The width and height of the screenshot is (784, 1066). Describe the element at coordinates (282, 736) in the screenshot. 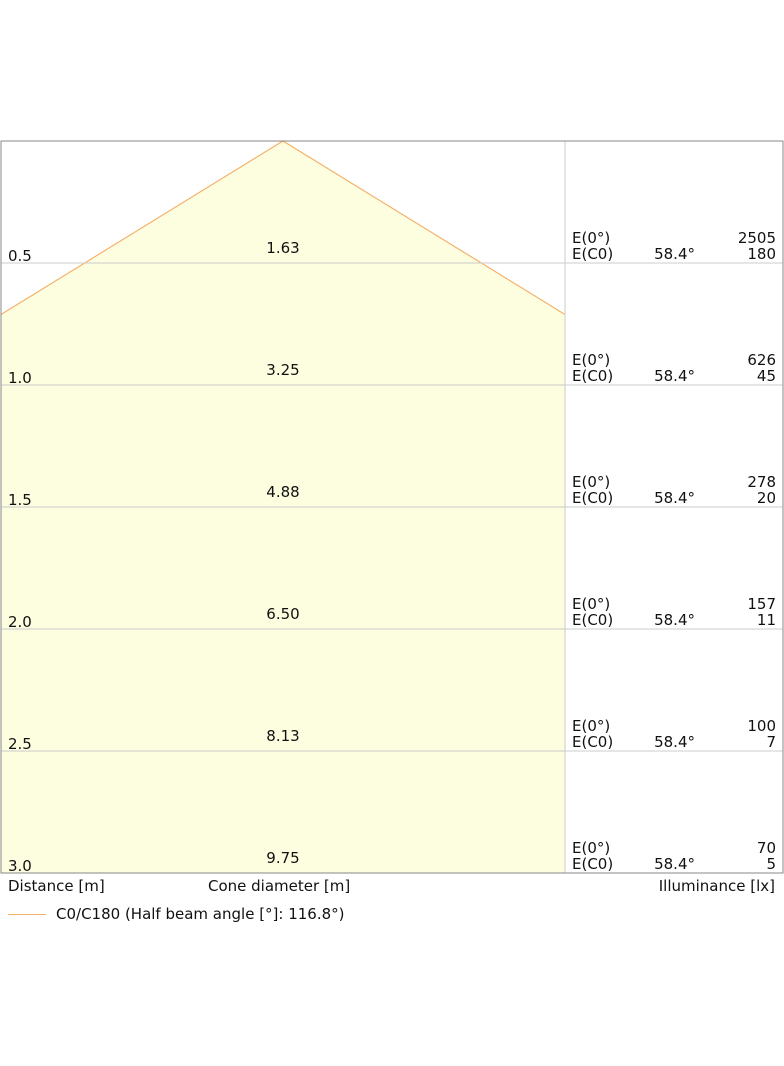

I see `cone-diameter-label: 8.13` at that location.